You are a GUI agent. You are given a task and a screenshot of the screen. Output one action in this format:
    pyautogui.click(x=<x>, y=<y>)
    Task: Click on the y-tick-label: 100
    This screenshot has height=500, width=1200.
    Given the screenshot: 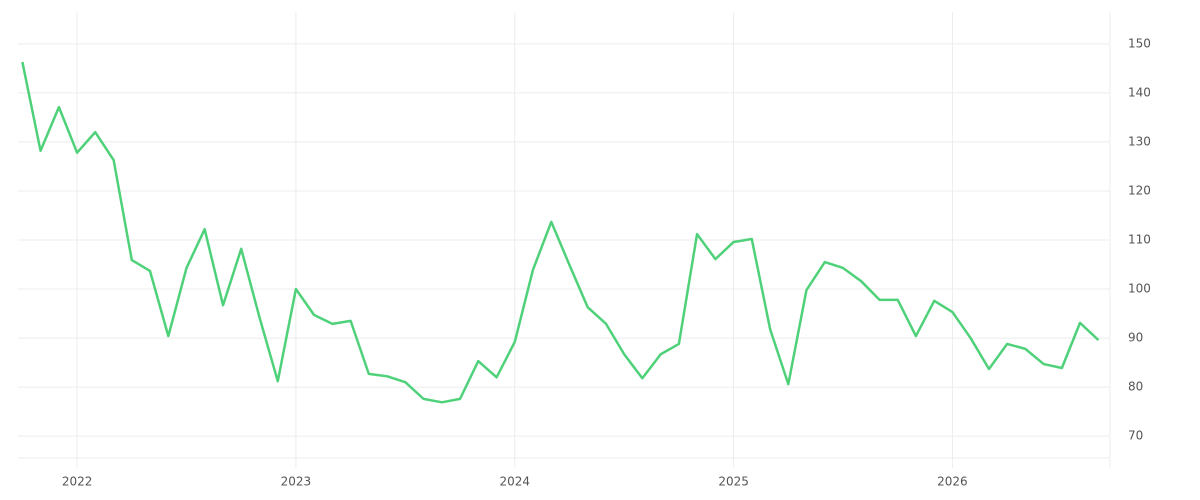 What is the action you would take?
    pyautogui.click(x=1139, y=289)
    